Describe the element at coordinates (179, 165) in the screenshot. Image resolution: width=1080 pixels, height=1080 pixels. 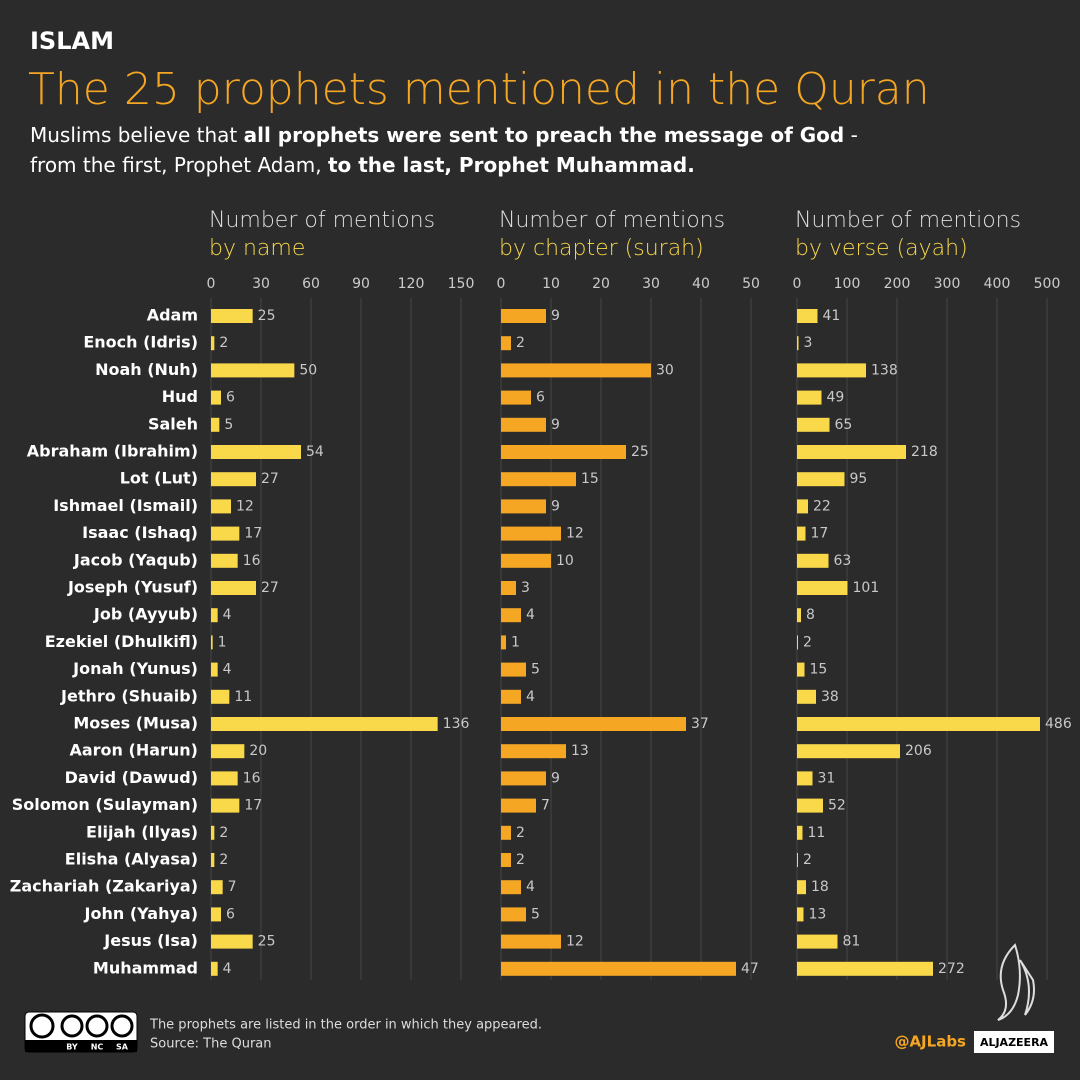
I see `subtitle-segment: from the first, Prophet Adam,` at that location.